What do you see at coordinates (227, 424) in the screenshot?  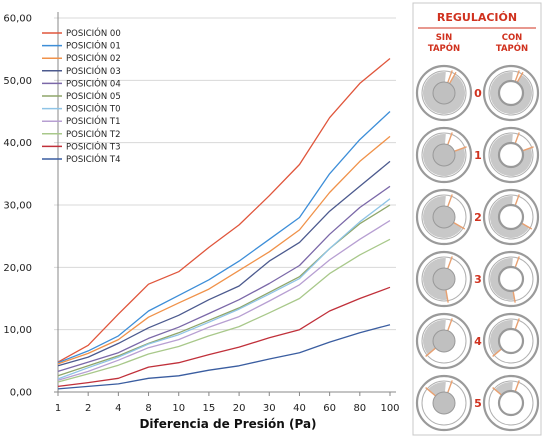 I see `x-axis-label: Diferencia de Presión (Pa)` at bounding box center [227, 424].